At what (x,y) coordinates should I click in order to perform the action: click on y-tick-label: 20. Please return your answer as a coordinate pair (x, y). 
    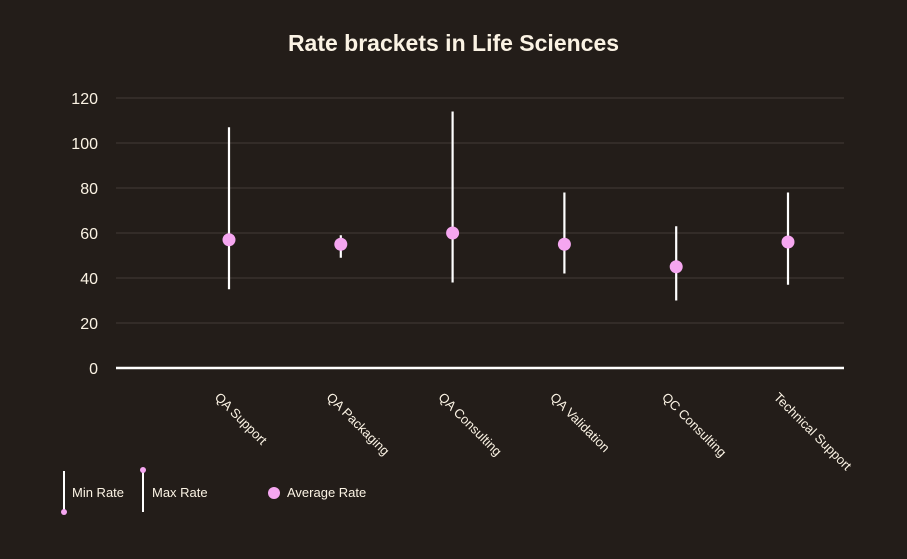
    Looking at the image, I should click on (89, 324).